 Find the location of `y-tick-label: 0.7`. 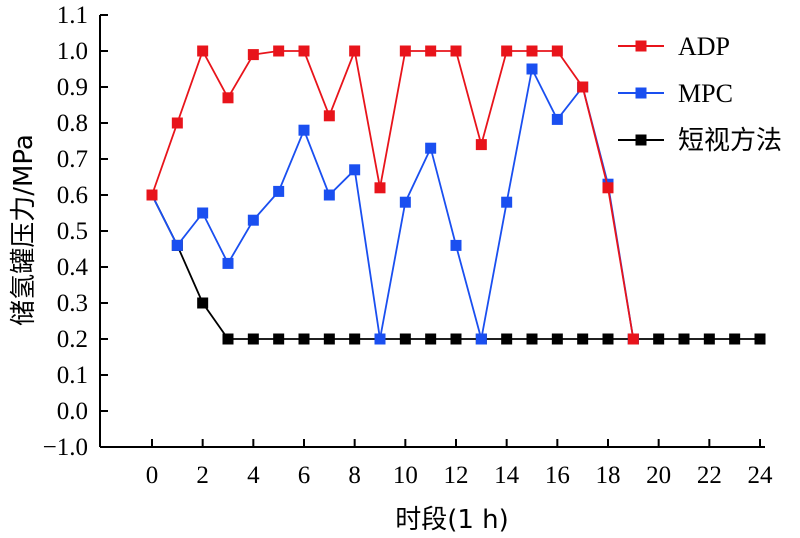

y-tick-label: 0.7 is located at coordinates (72, 159).